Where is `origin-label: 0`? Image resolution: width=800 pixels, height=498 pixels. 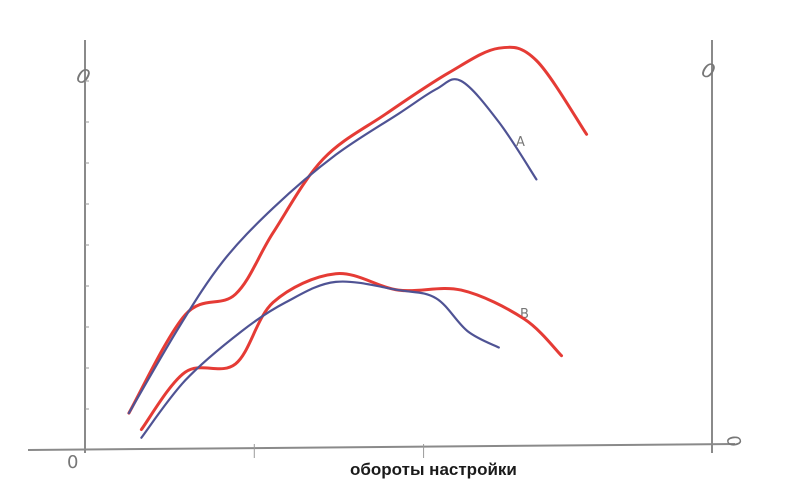 origin-label: 0 is located at coordinates (72, 462).